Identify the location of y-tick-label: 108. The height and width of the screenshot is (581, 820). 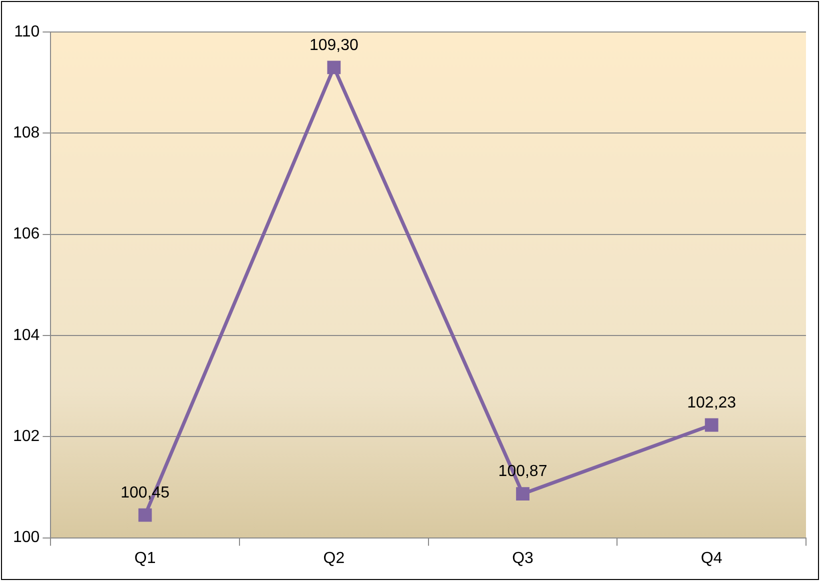
(26, 133).